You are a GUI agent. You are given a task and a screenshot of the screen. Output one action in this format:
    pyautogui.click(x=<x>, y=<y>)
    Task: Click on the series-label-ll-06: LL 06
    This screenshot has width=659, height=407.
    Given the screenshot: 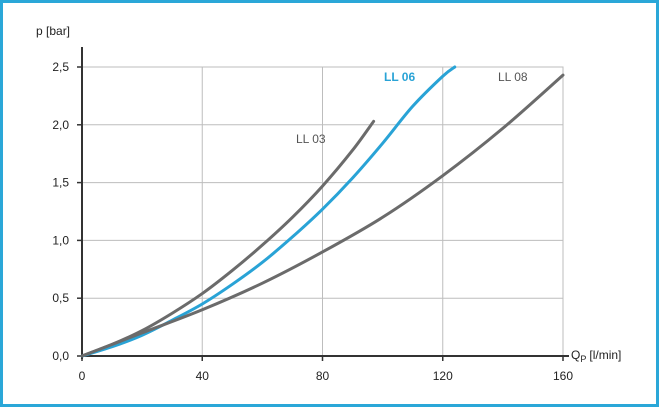 What is the action you would take?
    pyautogui.click(x=399, y=77)
    